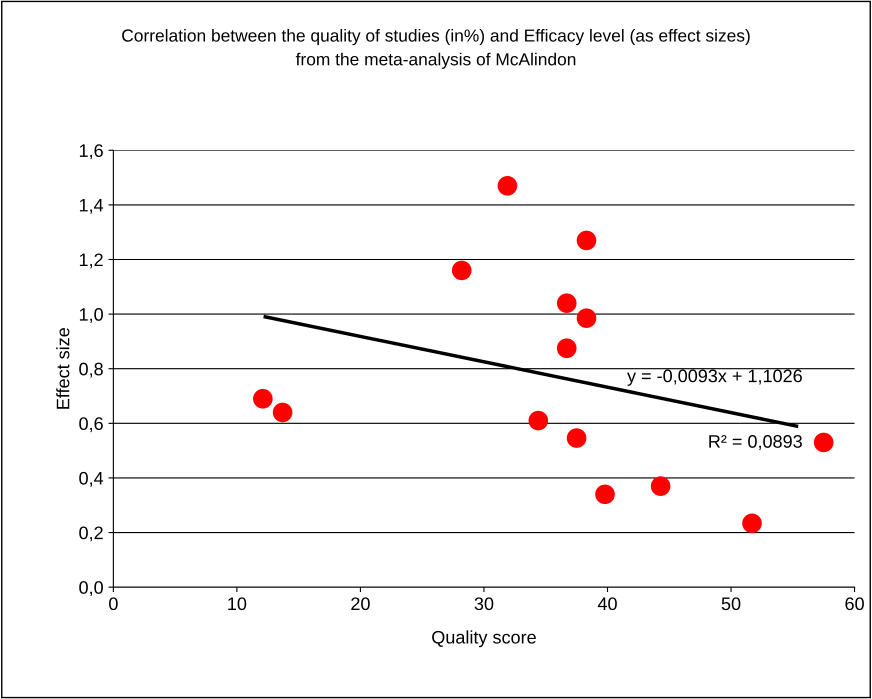 The image size is (872, 699). I want to click on y-tick-label: 0,0, so click(91, 588).